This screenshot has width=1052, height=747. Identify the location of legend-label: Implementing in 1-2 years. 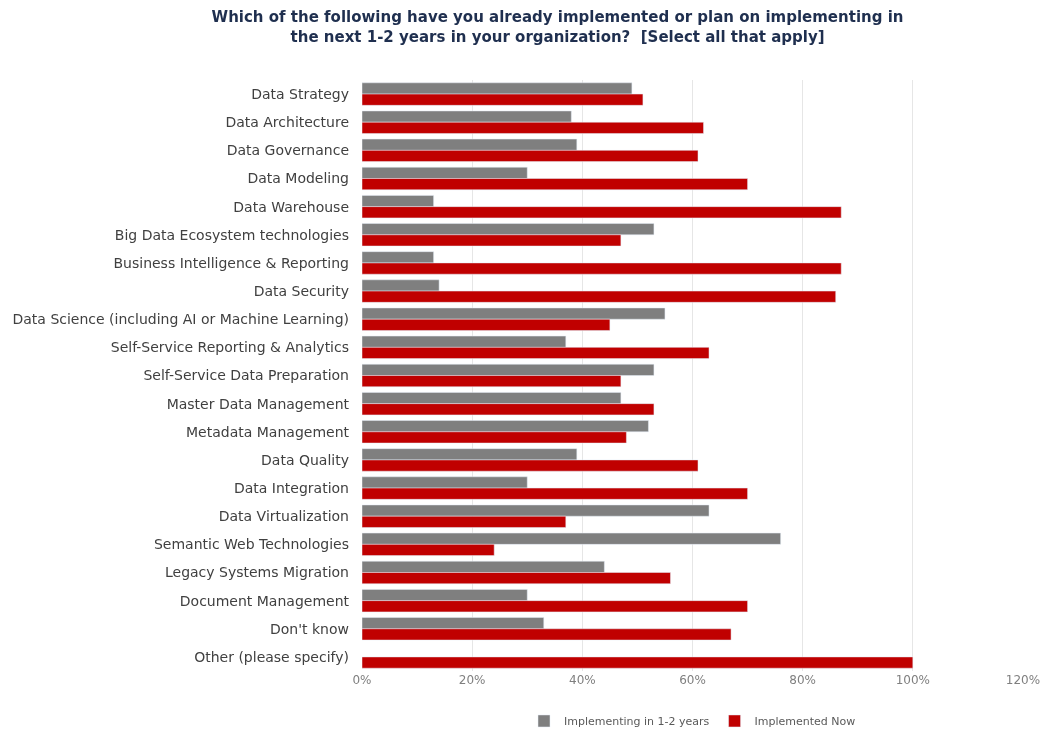
(637, 722).